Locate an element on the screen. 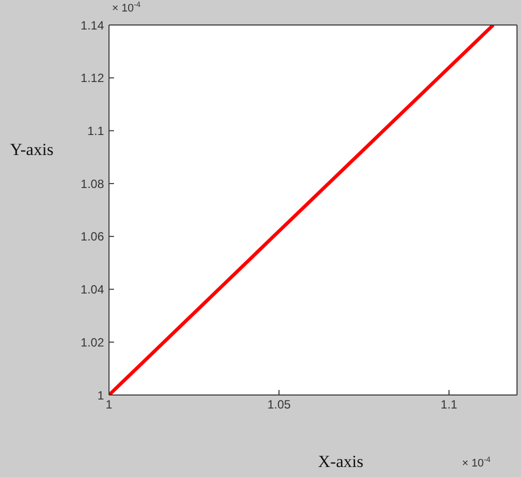 This screenshot has width=521, height=477. y-axis-title: Y-axis is located at coordinates (32, 150).